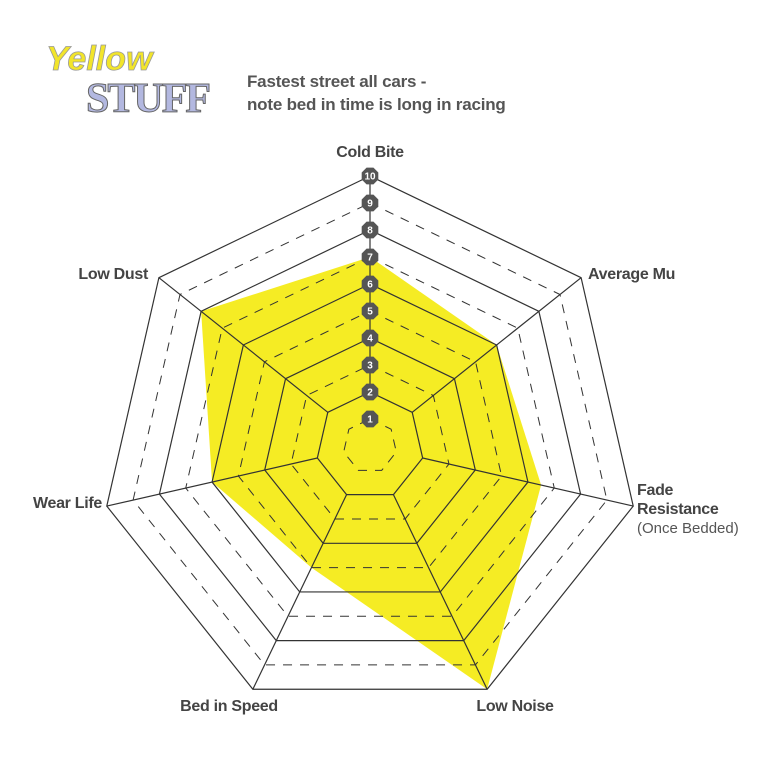 The height and width of the screenshot is (768, 768). Describe the element at coordinates (376, 104) in the screenshot. I see `title-line-2: note bed in time is long in racing` at that location.